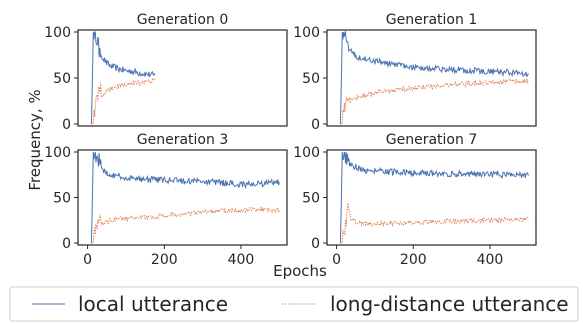 This screenshot has height=323, width=583. What do you see at coordinates (153, 304) in the screenshot?
I see `legend-label-local: local utterance` at bounding box center [153, 304].